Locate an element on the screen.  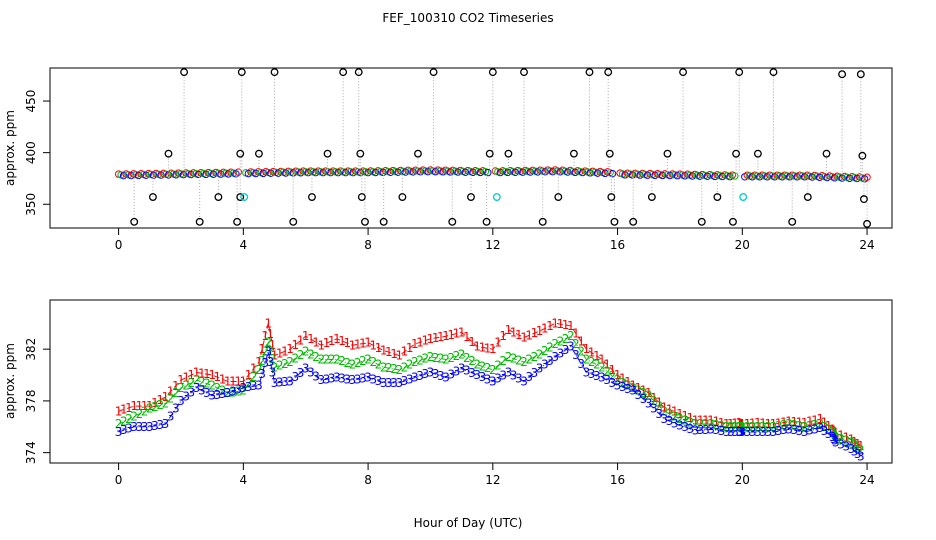
bottom-x-tick-label: 12 is located at coordinates (492, 480).